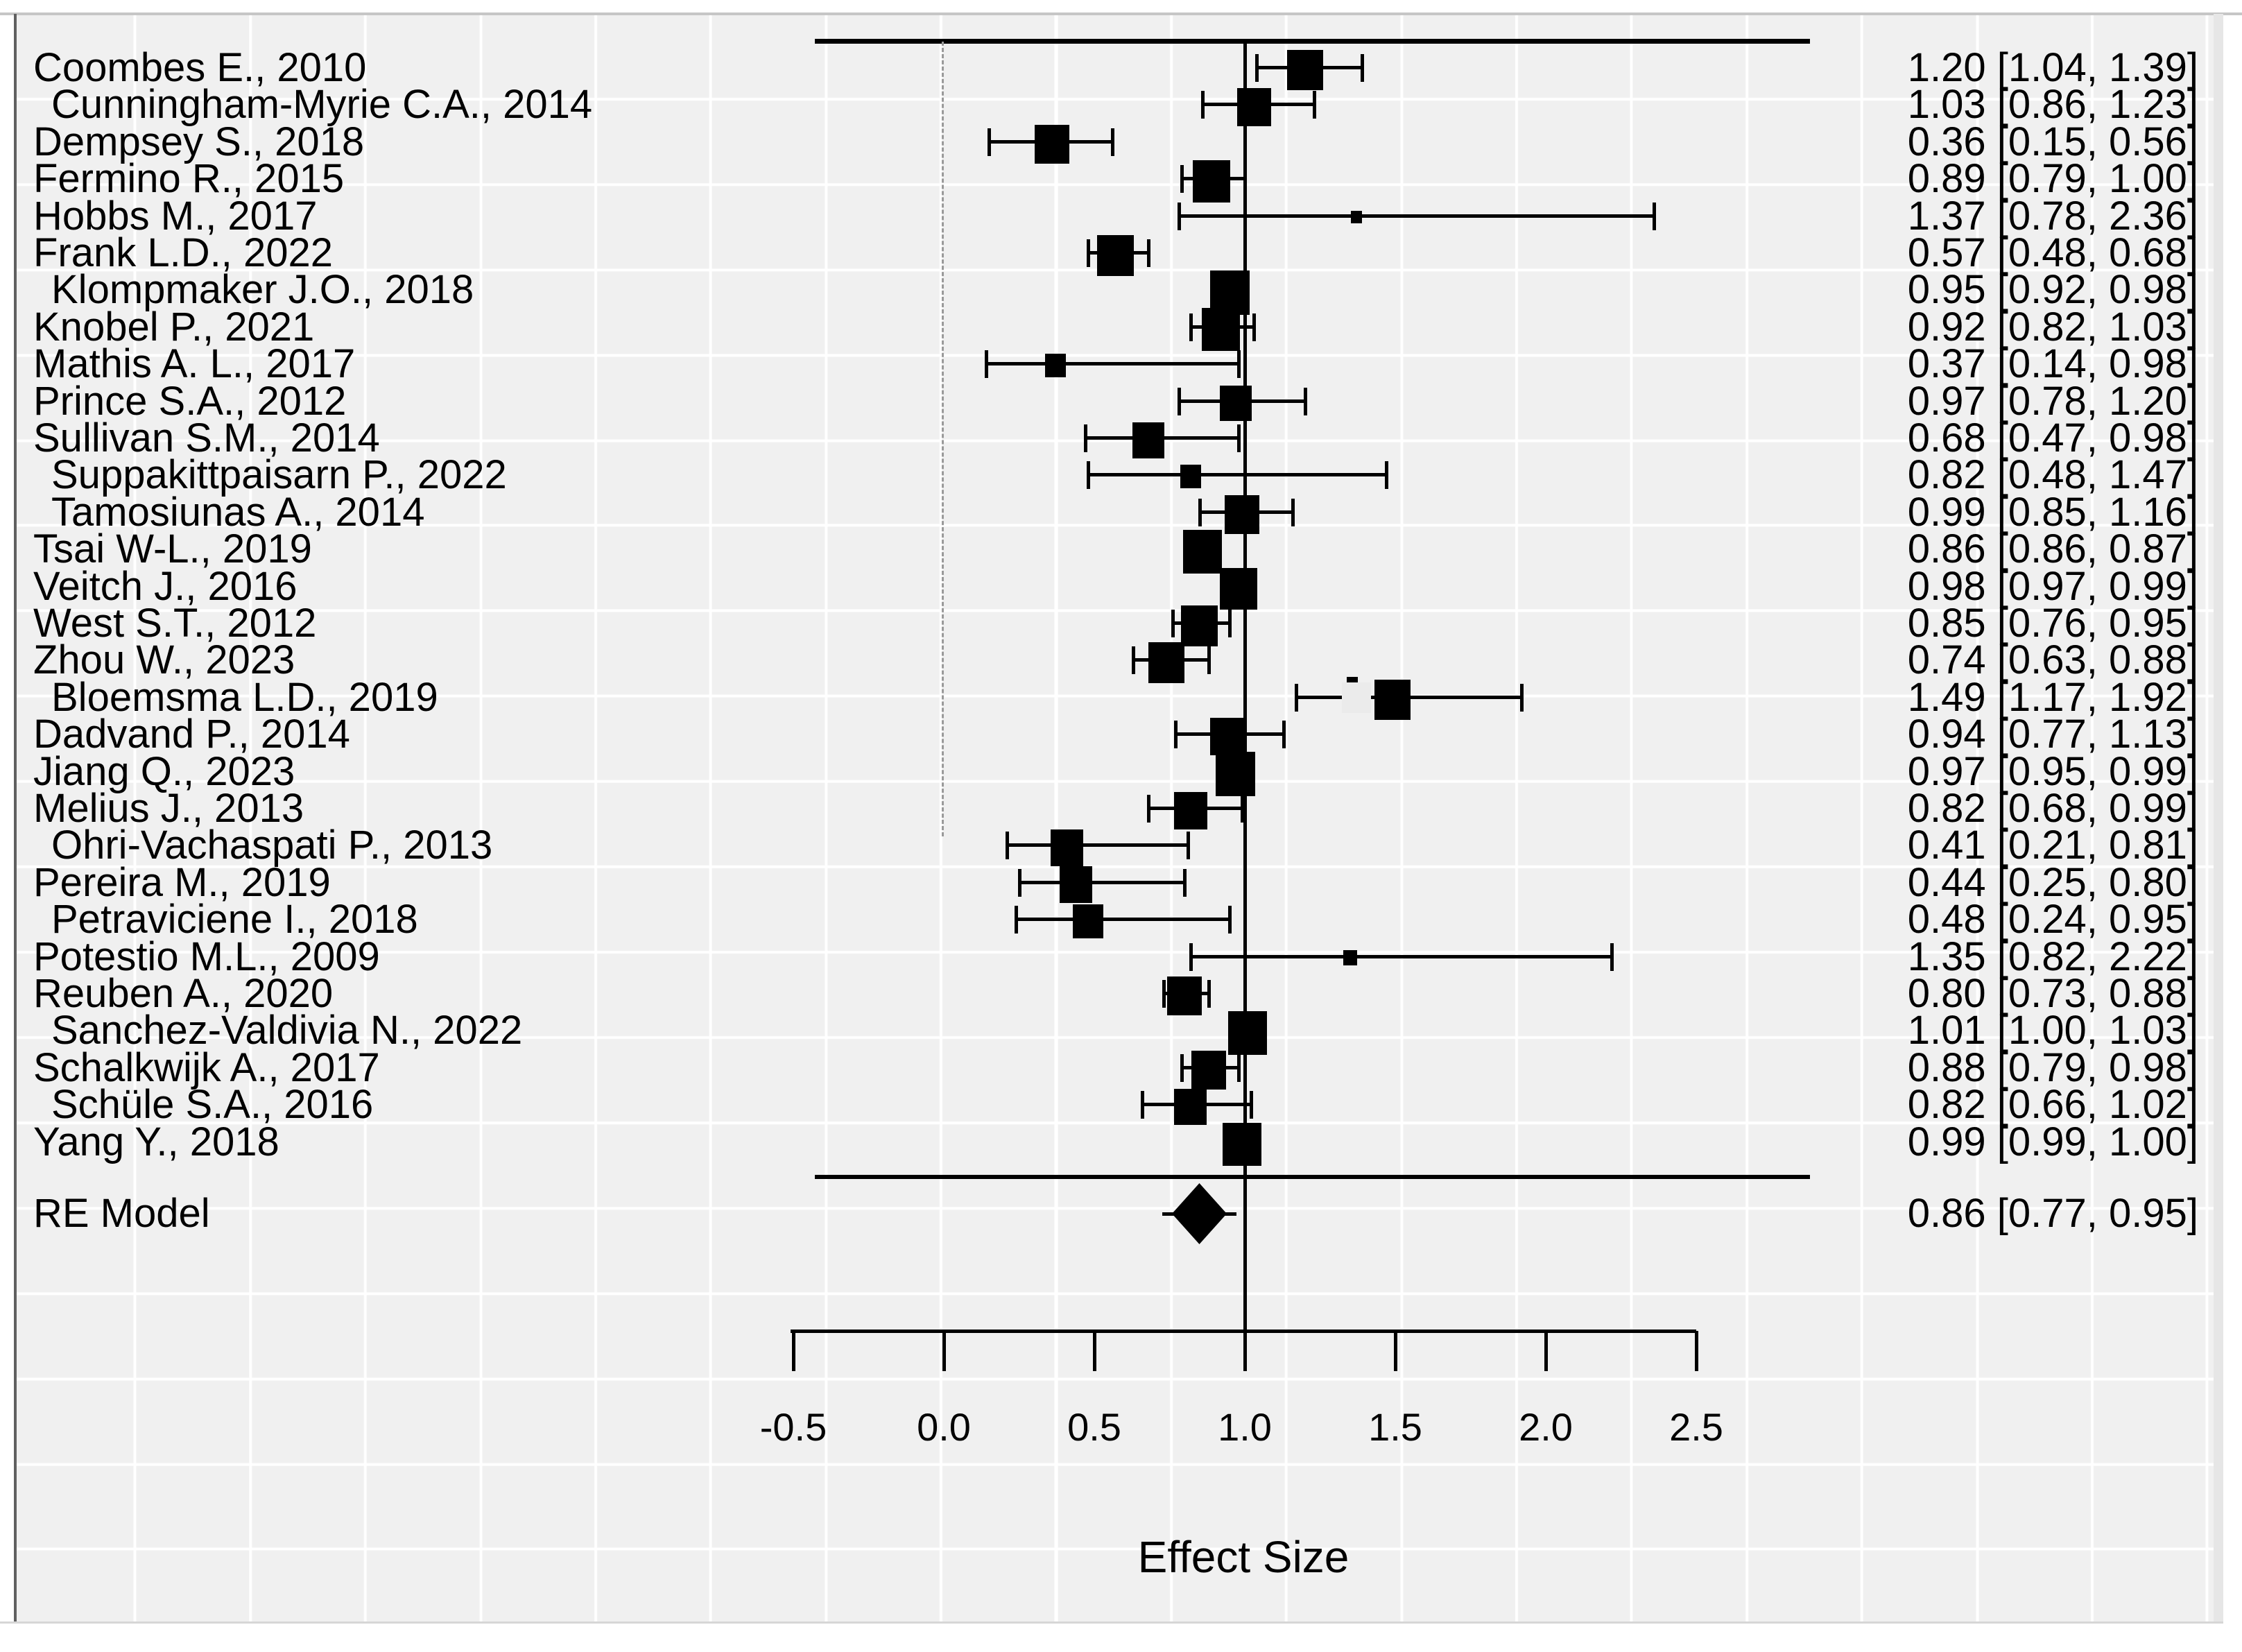  What do you see at coordinates (287, 1030) in the screenshot?
I see `study-label: Sanchez-Valdivia N., 2022` at bounding box center [287, 1030].